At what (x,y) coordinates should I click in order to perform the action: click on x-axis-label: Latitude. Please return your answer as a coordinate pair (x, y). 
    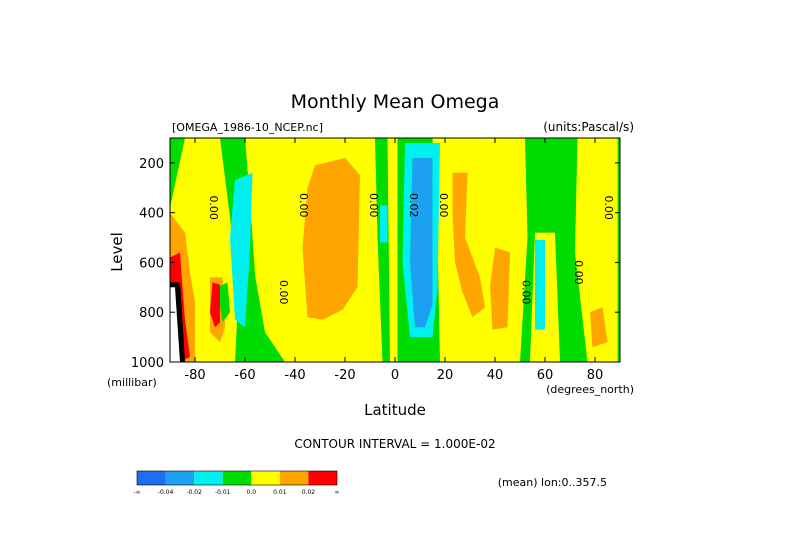
    Looking at the image, I should click on (395, 410).